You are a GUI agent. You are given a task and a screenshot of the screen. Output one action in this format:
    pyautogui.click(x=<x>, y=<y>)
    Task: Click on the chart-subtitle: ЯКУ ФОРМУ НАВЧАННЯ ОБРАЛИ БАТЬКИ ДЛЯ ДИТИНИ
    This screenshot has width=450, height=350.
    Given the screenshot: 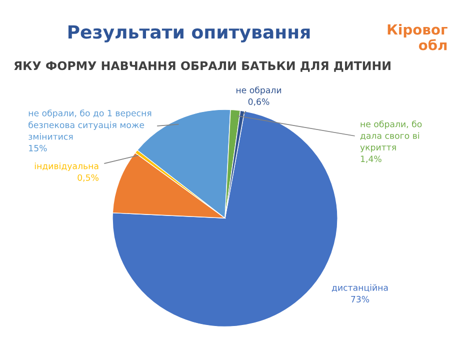 What is the action you would take?
    pyautogui.click(x=202, y=66)
    